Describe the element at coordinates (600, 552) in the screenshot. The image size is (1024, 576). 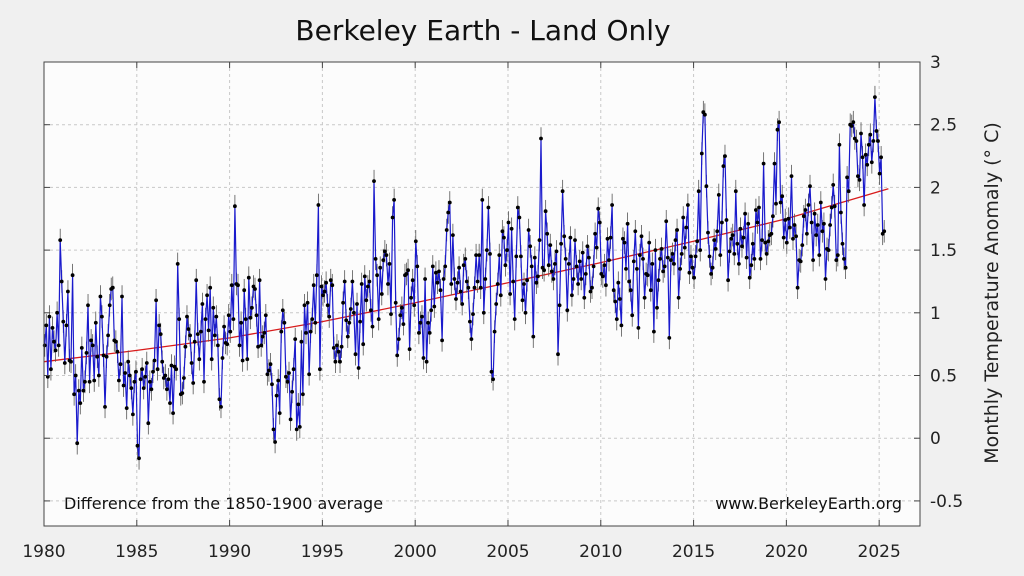
I see `x-tick-label: 2010` at that location.